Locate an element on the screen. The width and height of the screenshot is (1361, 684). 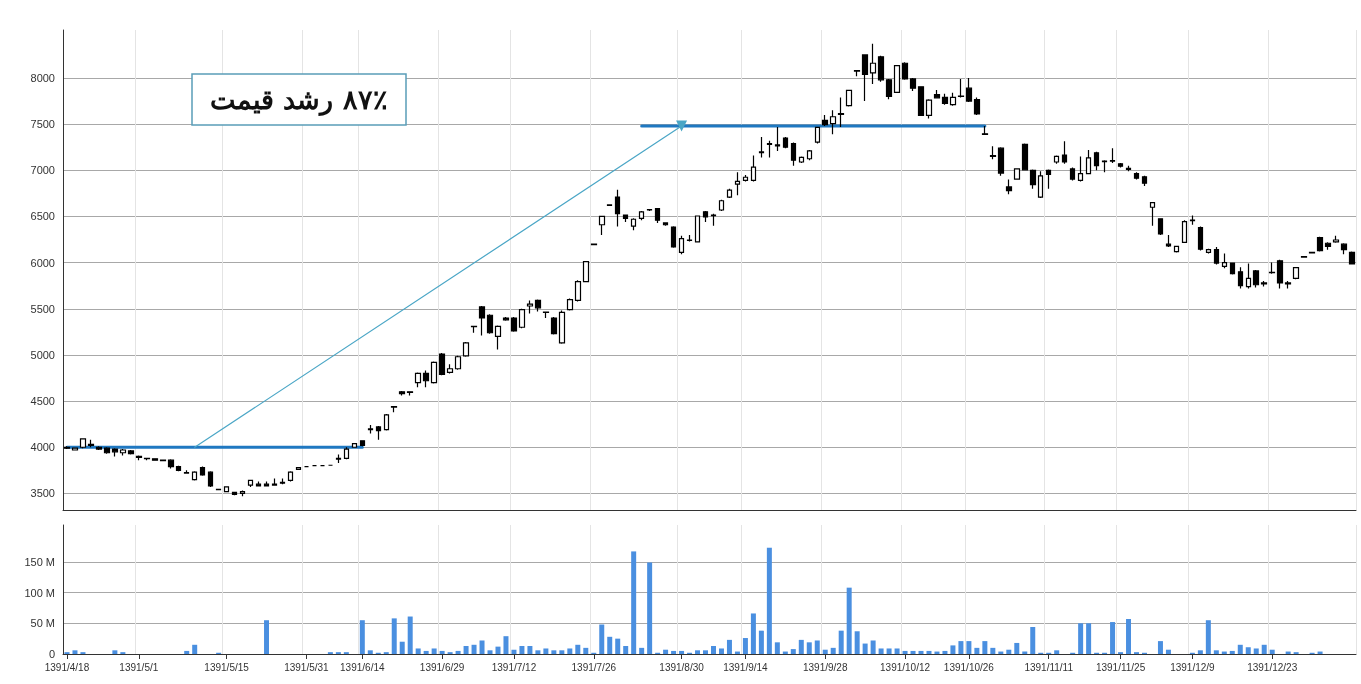
x-tick-label: 1391/7/12 is located at coordinates (514, 667).